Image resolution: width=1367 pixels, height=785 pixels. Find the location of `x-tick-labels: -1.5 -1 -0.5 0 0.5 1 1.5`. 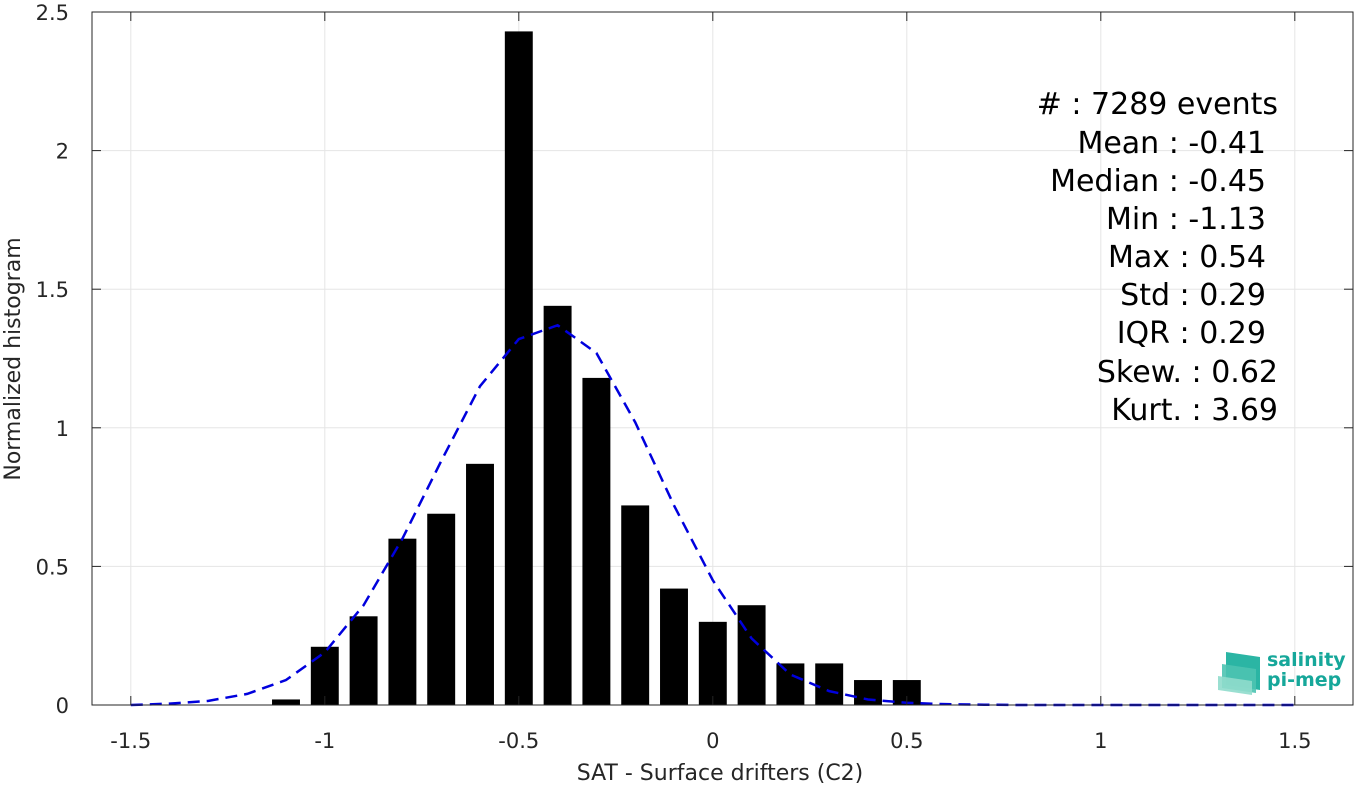

x-tick-labels: -1.5 -1 -0.5 0 0.5 1 1.5 is located at coordinates (710, 741).